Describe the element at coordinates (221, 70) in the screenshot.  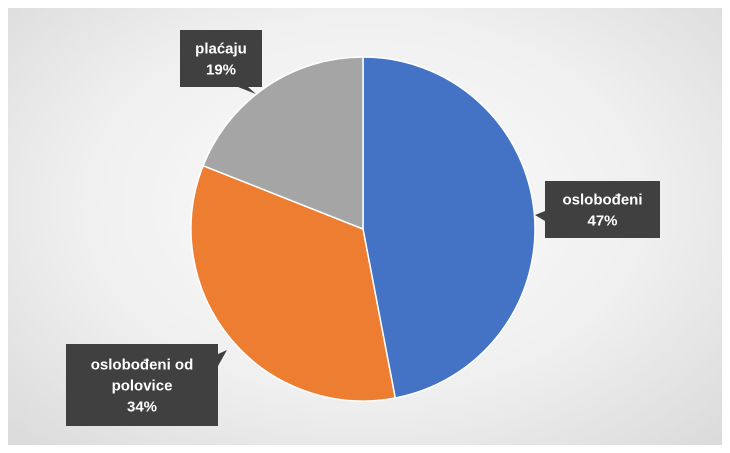
I see `slice-percent: 19%` at that location.